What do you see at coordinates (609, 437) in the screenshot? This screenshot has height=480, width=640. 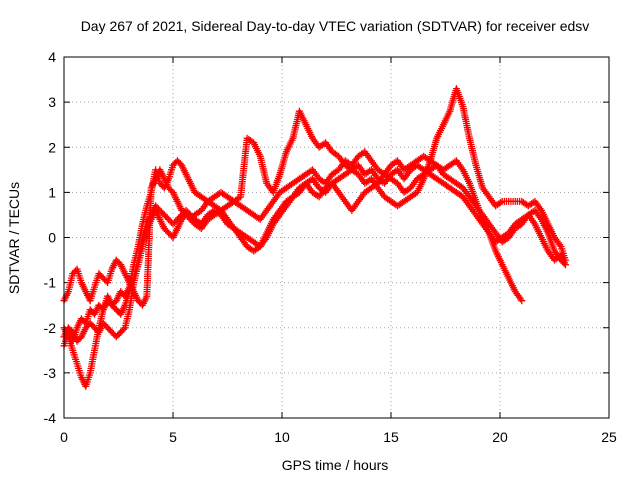 I see `x-tick-label: 25` at bounding box center [609, 437].